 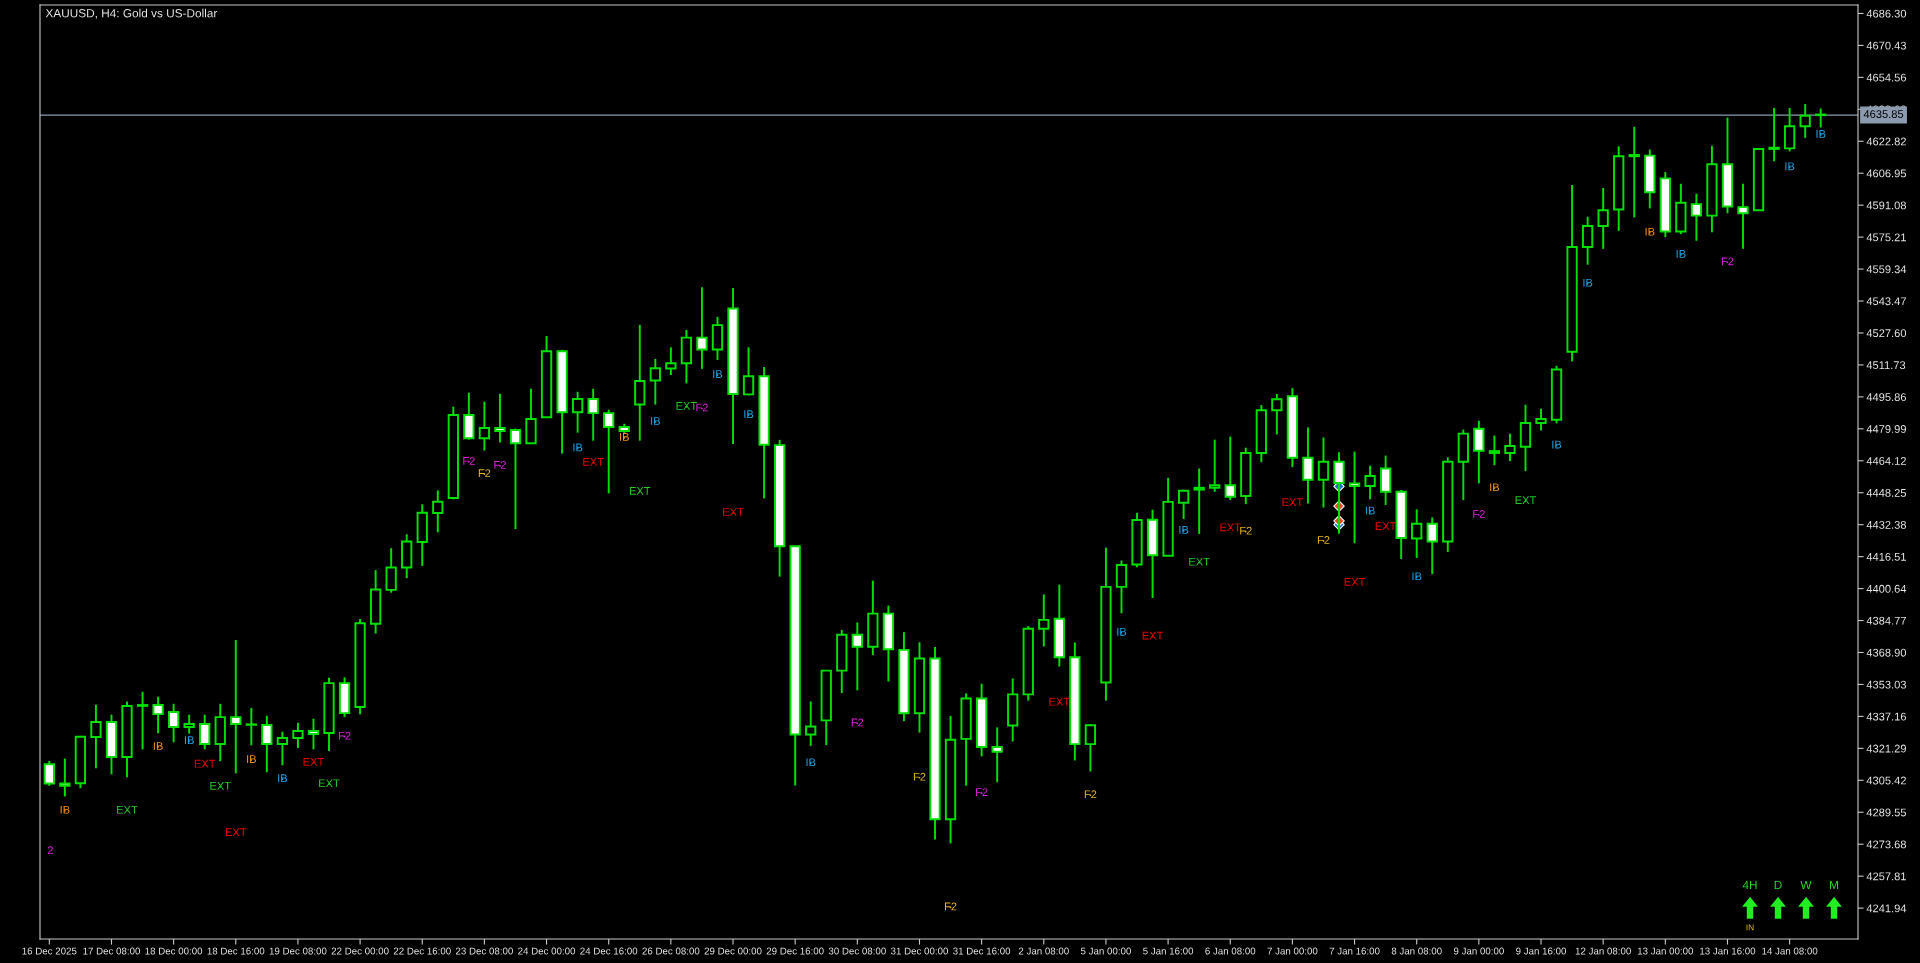 I want to click on y-tick-label: 4654.56, so click(x=1886, y=77).